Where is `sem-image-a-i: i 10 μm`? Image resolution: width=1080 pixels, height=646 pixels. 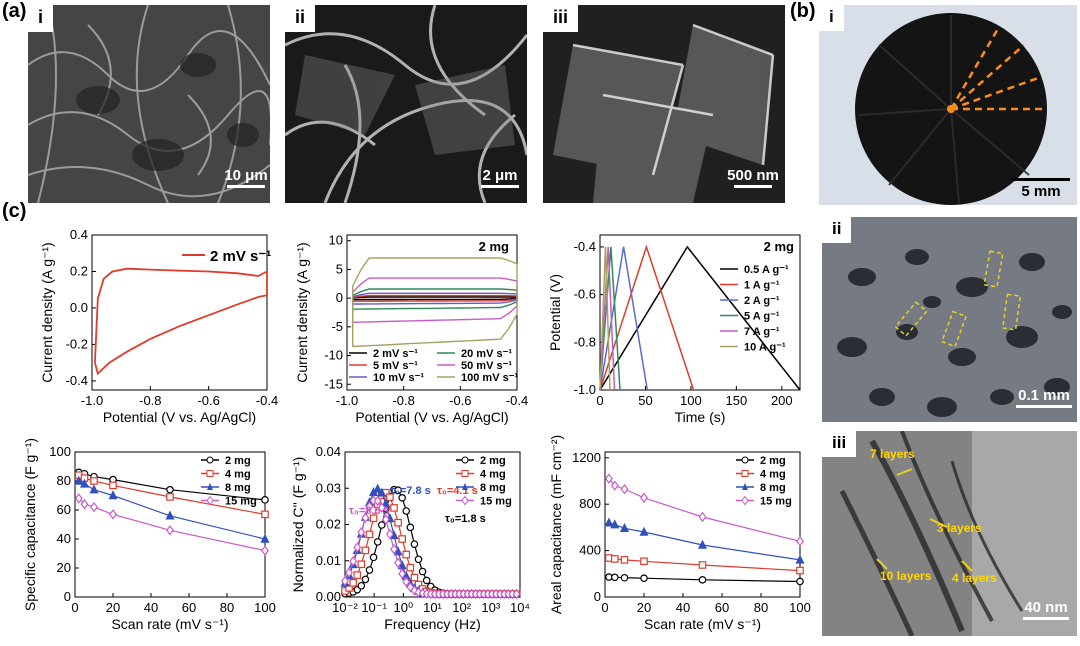 sem-image-a-i: i 10 μm is located at coordinates (149, 104).